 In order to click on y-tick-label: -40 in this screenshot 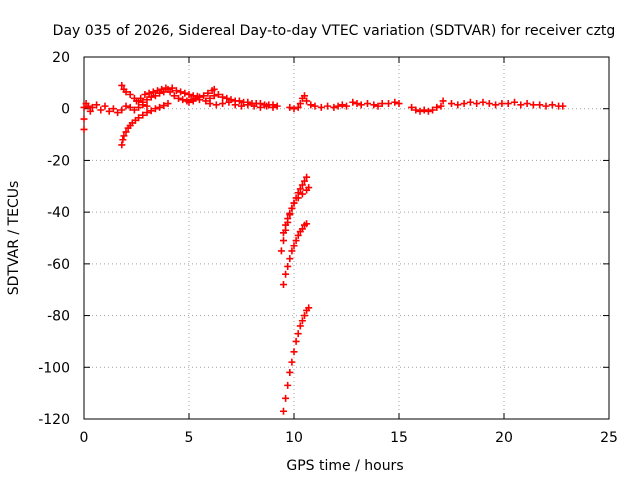, I will do `click(58, 213)`.